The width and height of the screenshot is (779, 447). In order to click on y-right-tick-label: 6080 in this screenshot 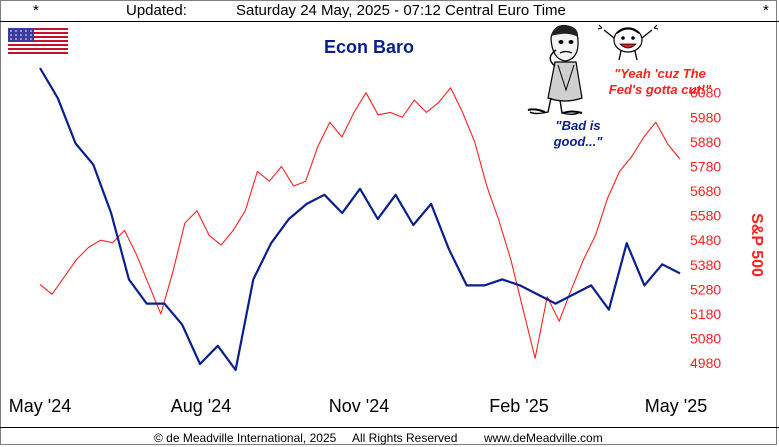, I will do `click(705, 93)`.